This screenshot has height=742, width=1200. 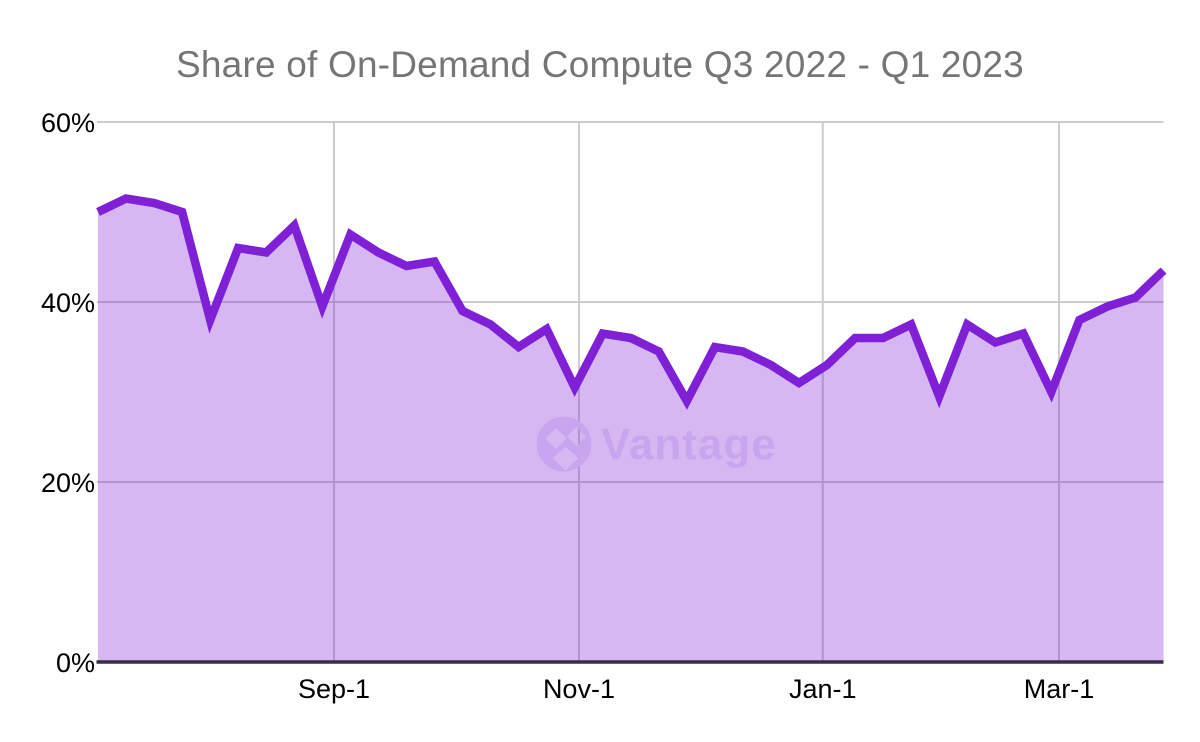 I want to click on vantage-logo-icon, so click(x=564, y=444).